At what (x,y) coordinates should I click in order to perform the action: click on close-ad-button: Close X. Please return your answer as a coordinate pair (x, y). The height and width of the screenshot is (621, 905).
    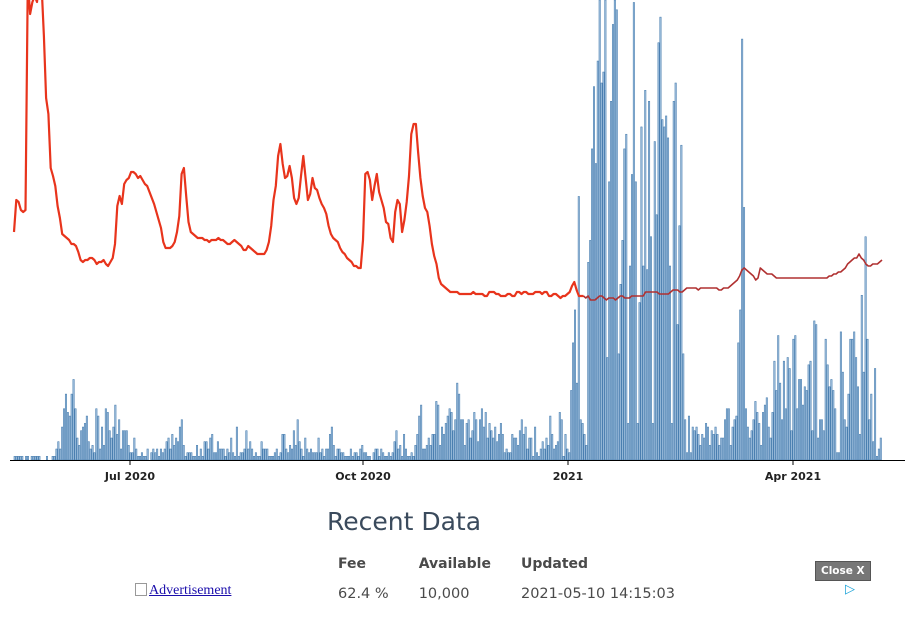
    Looking at the image, I should click on (843, 571).